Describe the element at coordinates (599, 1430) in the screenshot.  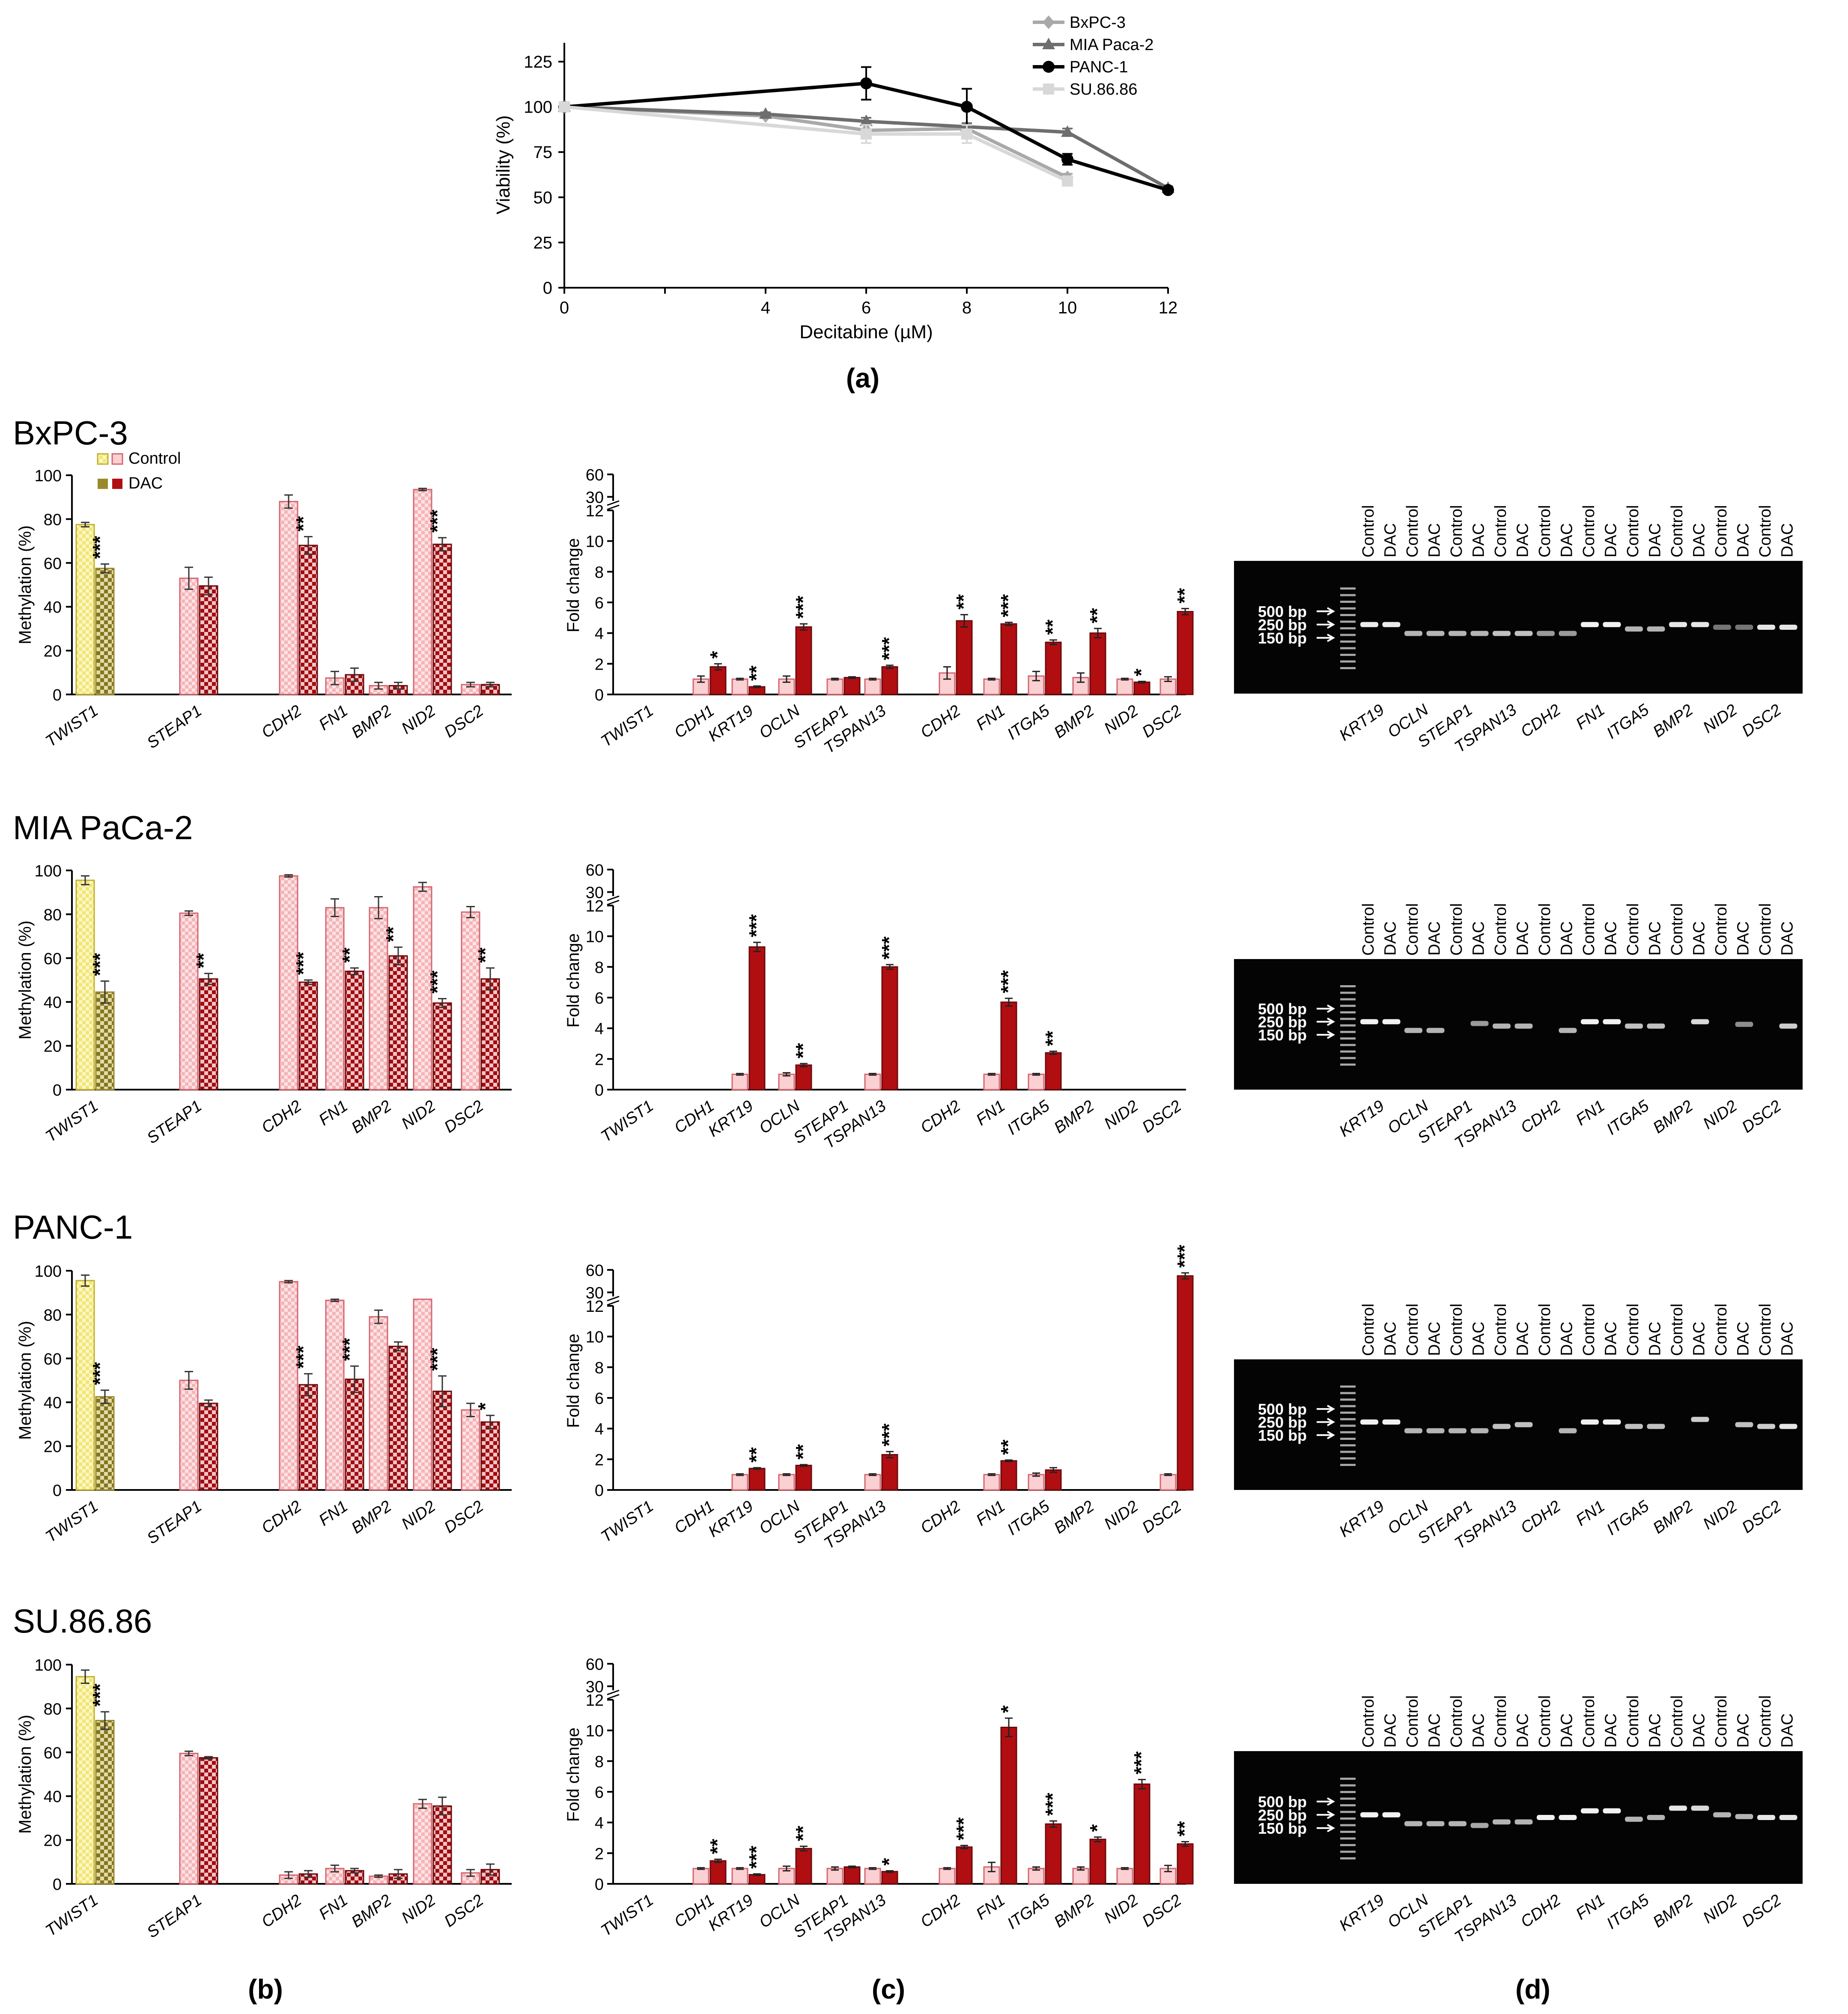
I see `y-tick-label: 4` at that location.